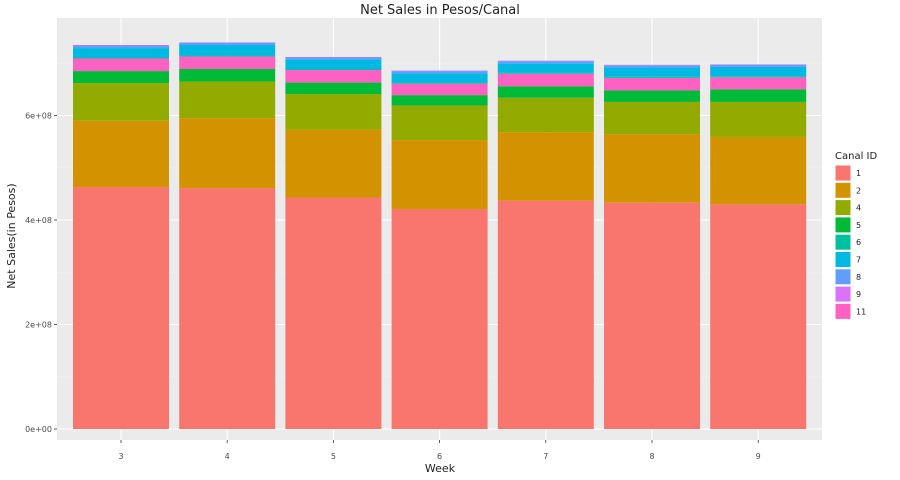 The height and width of the screenshot is (480, 900). I want to click on legend-label-8: 8, so click(858, 277).